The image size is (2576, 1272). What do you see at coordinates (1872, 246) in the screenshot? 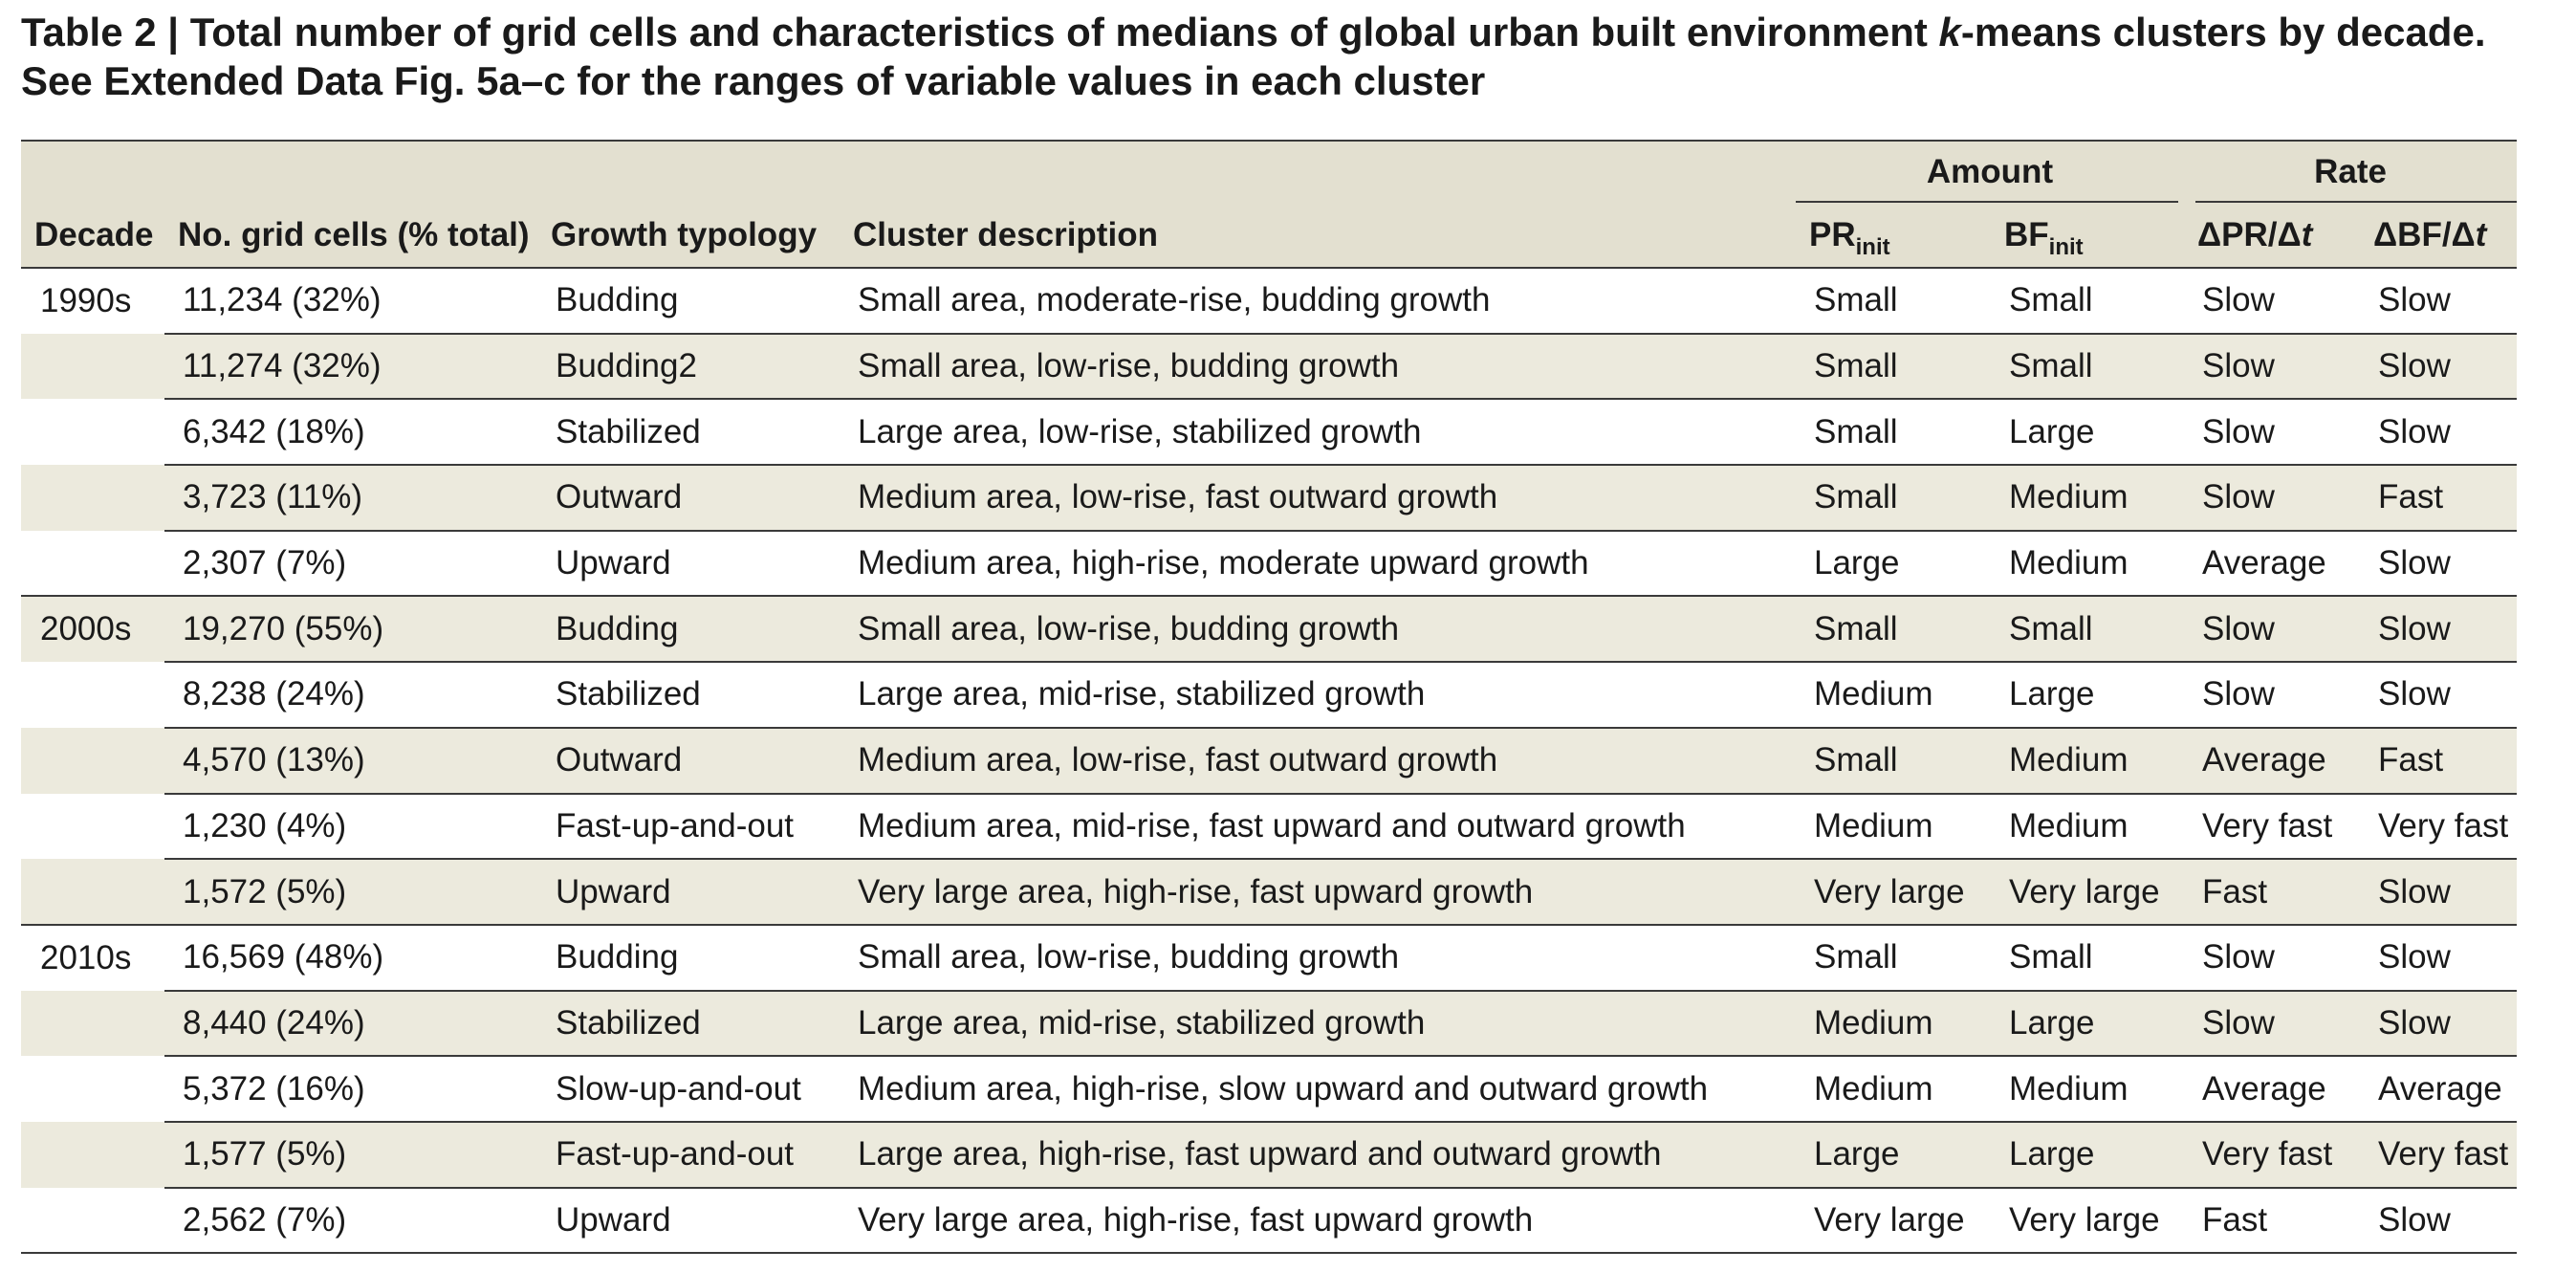
I see `pr-init-subscript: init` at bounding box center [1872, 246].